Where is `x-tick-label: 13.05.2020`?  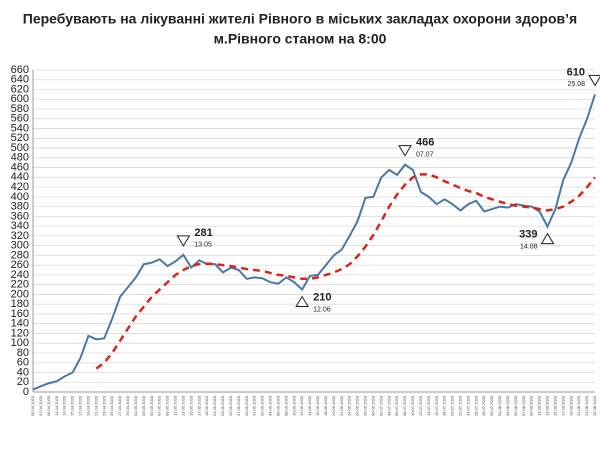 x-tick-label: 13.05.2020 is located at coordinates (182, 405).